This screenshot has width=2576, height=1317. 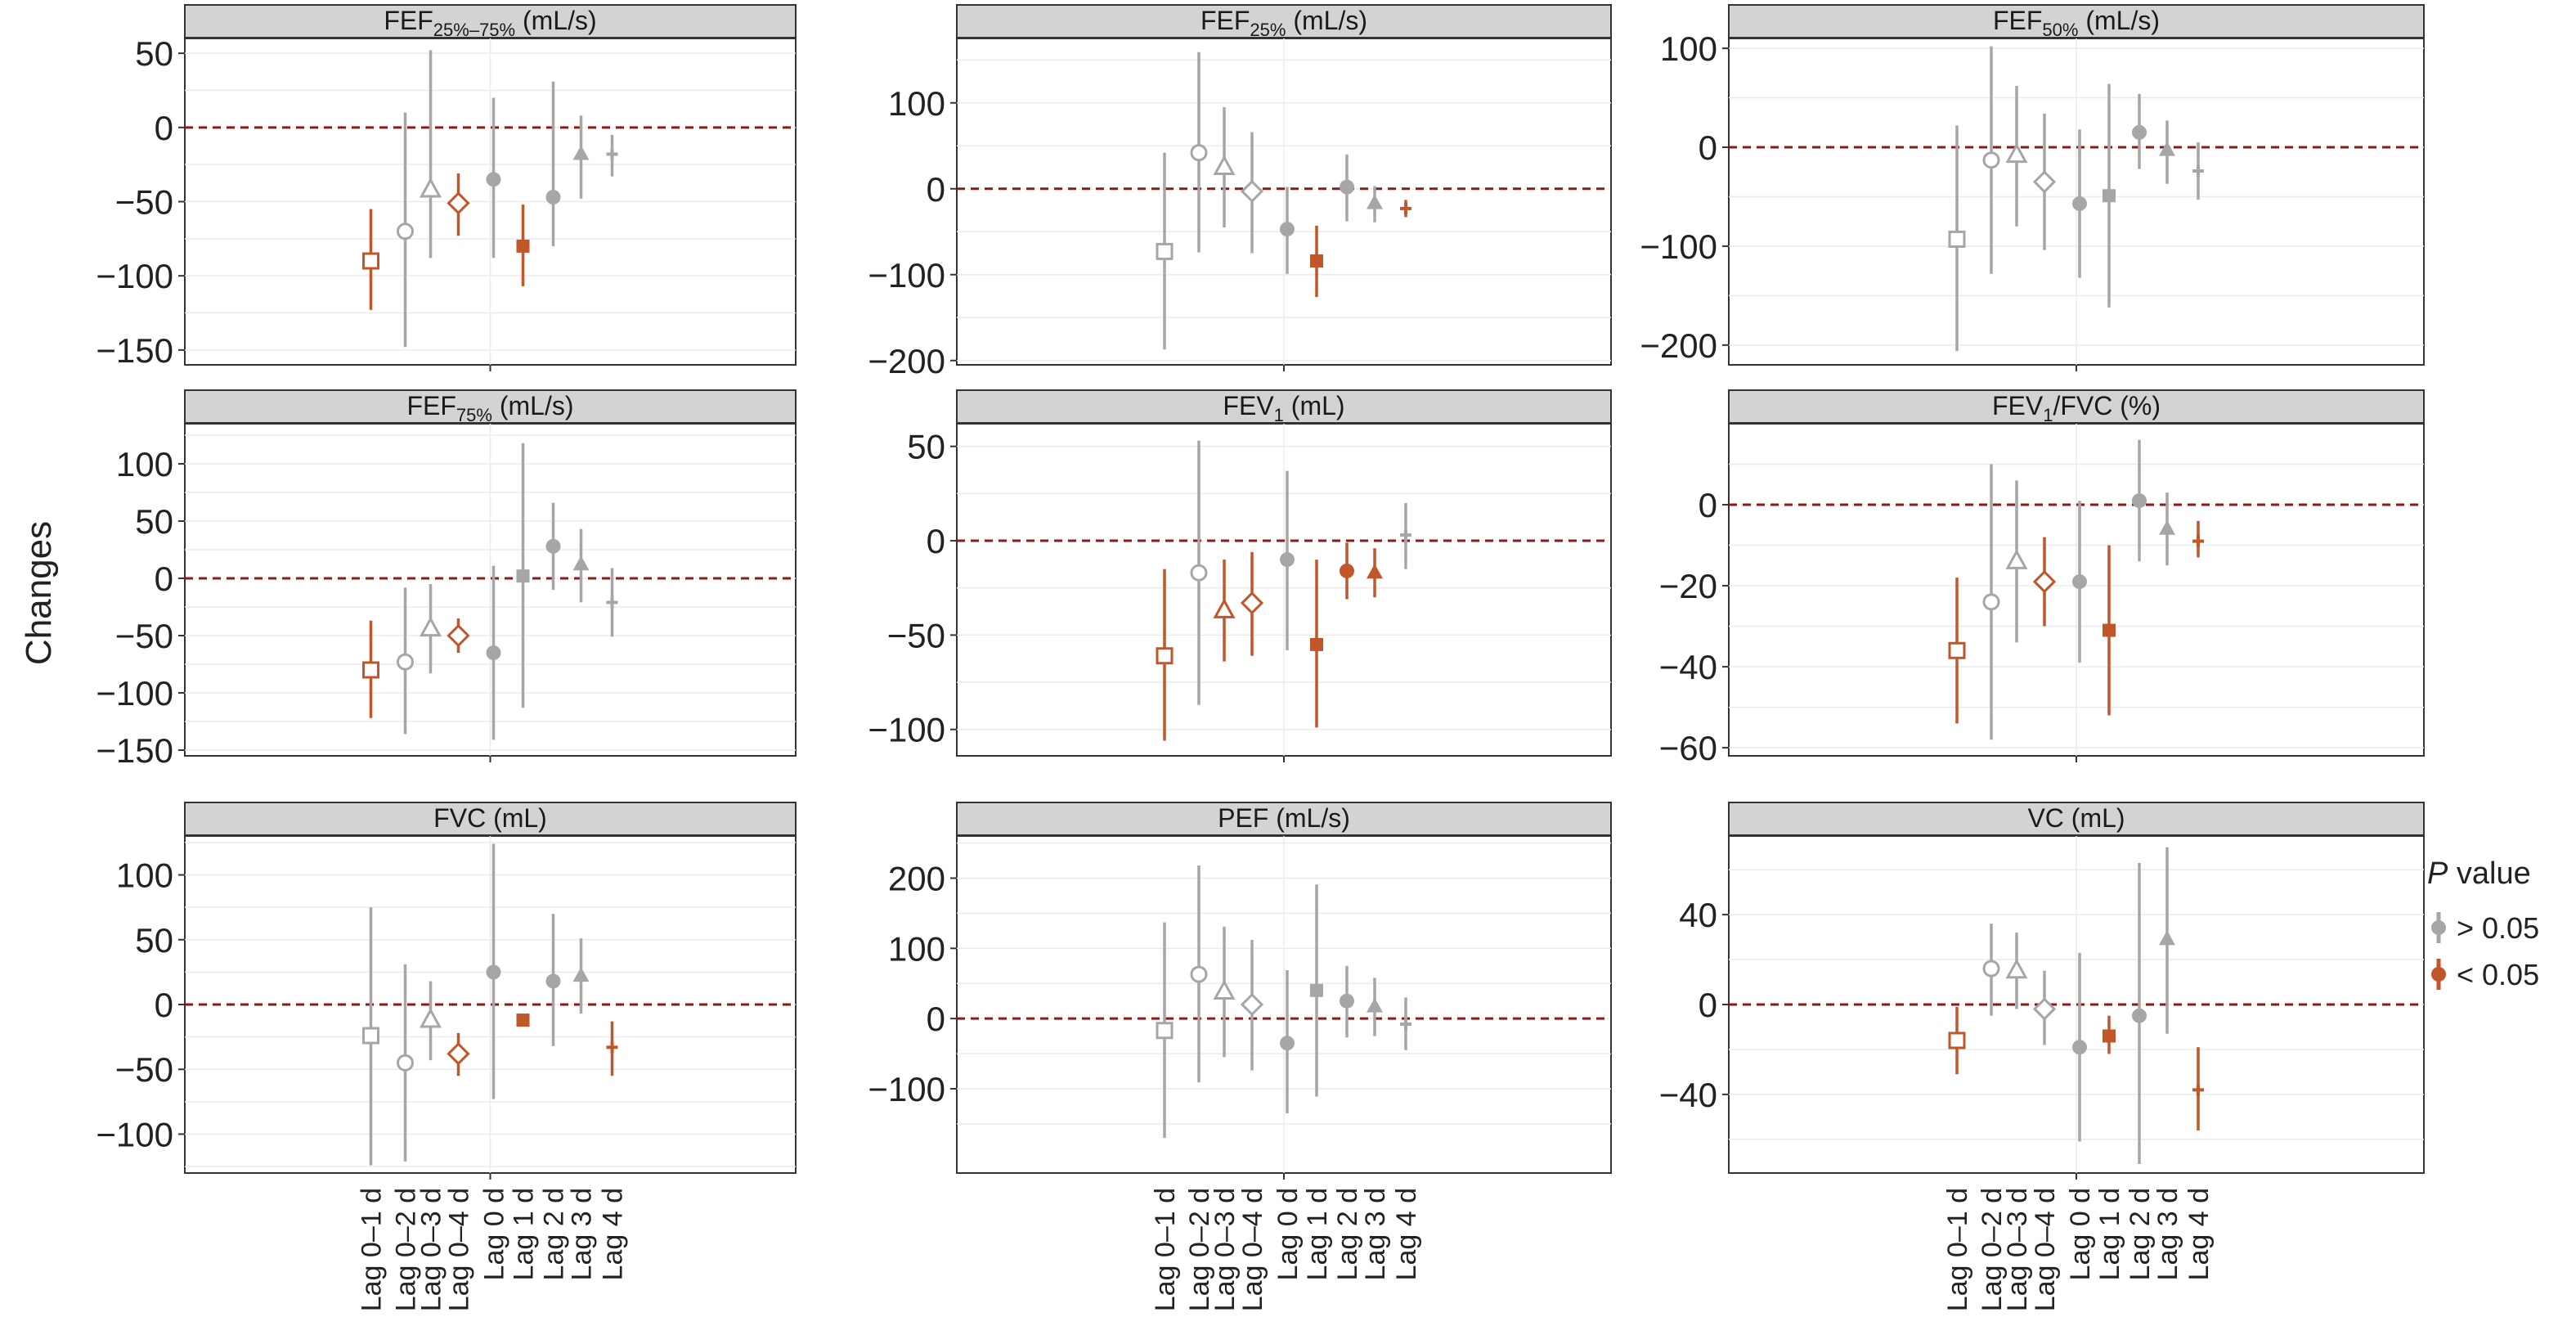 What do you see at coordinates (1406, 1234) in the screenshot?
I see `x-tick-label: Lag 4 d` at bounding box center [1406, 1234].